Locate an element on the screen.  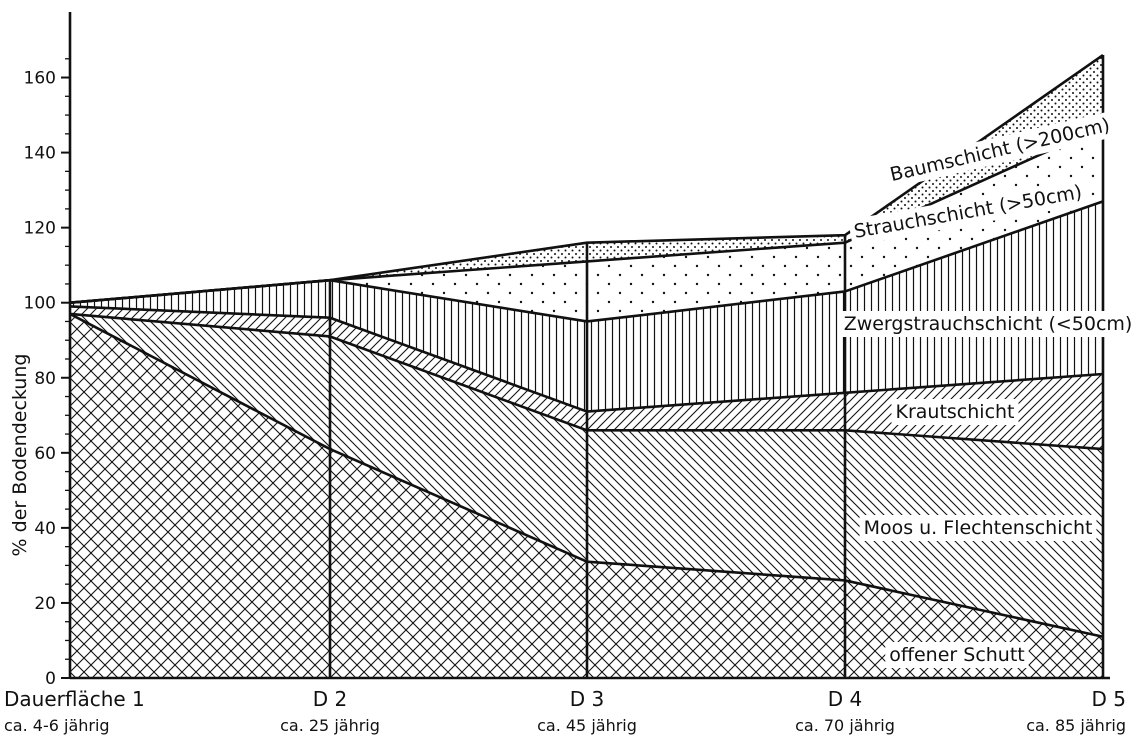
y-ticks: 0 20 40 60 80 100 120 140 160 is located at coordinates (47, 373).